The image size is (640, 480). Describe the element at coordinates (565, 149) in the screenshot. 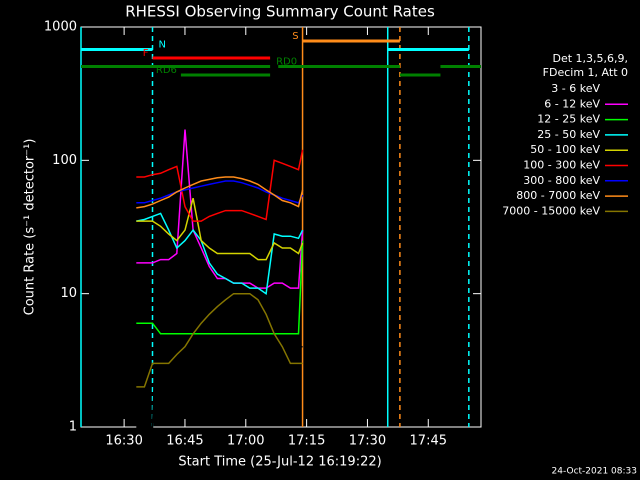

I see `legend-label: 50 - 100 keV` at that location.